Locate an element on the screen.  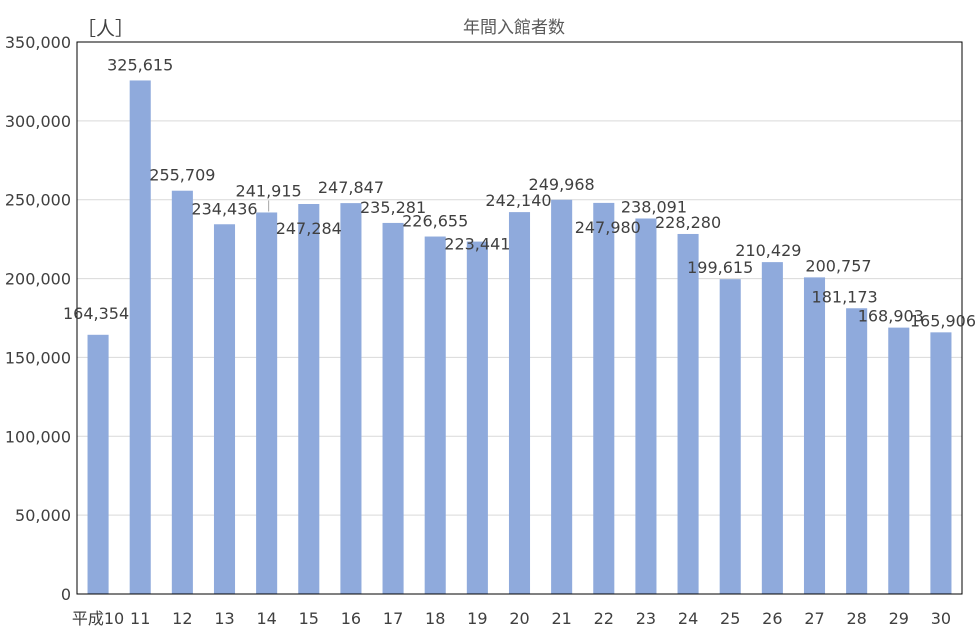
chart-title: 年間入館者数 is located at coordinates (514, 28).